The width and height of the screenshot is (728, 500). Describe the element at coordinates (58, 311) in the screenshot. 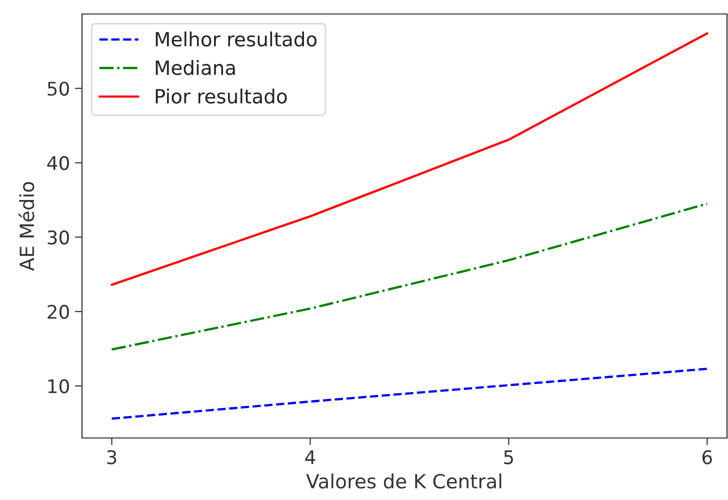

I see `y-tick-label: 20` at that location.